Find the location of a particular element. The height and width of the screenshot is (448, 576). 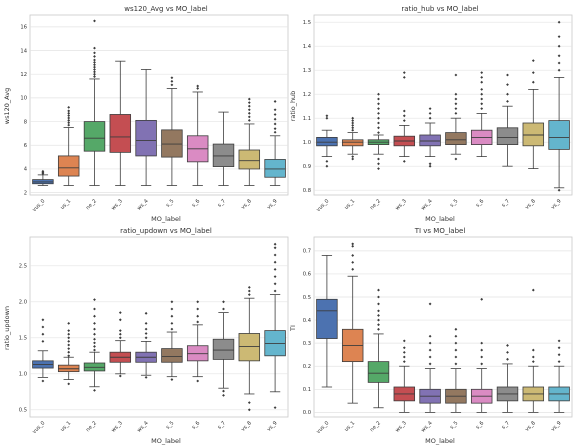

x-axis-label: MO_label is located at coordinates (166, 441).